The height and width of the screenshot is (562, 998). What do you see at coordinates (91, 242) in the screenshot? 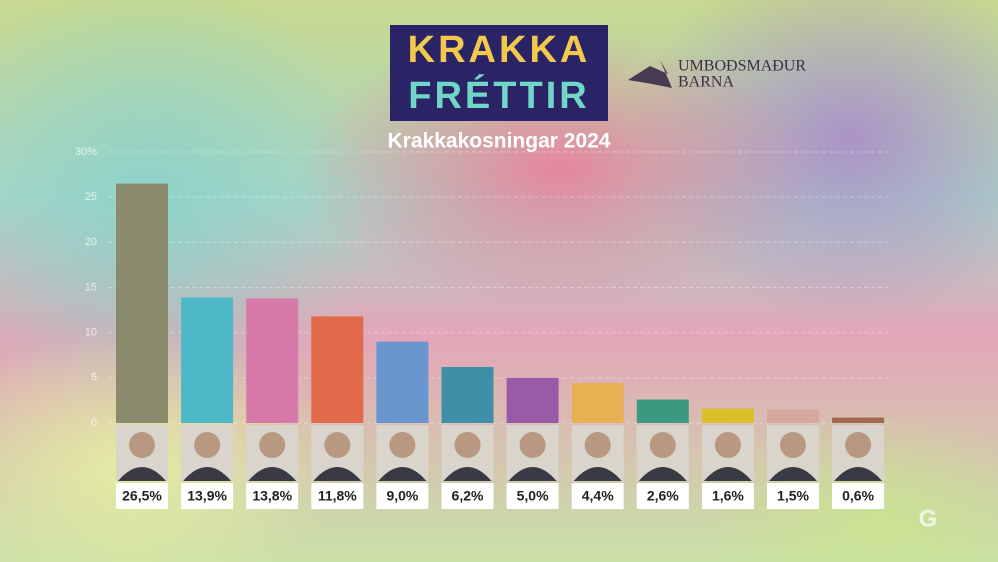
I see `y-tick-label: 20` at bounding box center [91, 242].